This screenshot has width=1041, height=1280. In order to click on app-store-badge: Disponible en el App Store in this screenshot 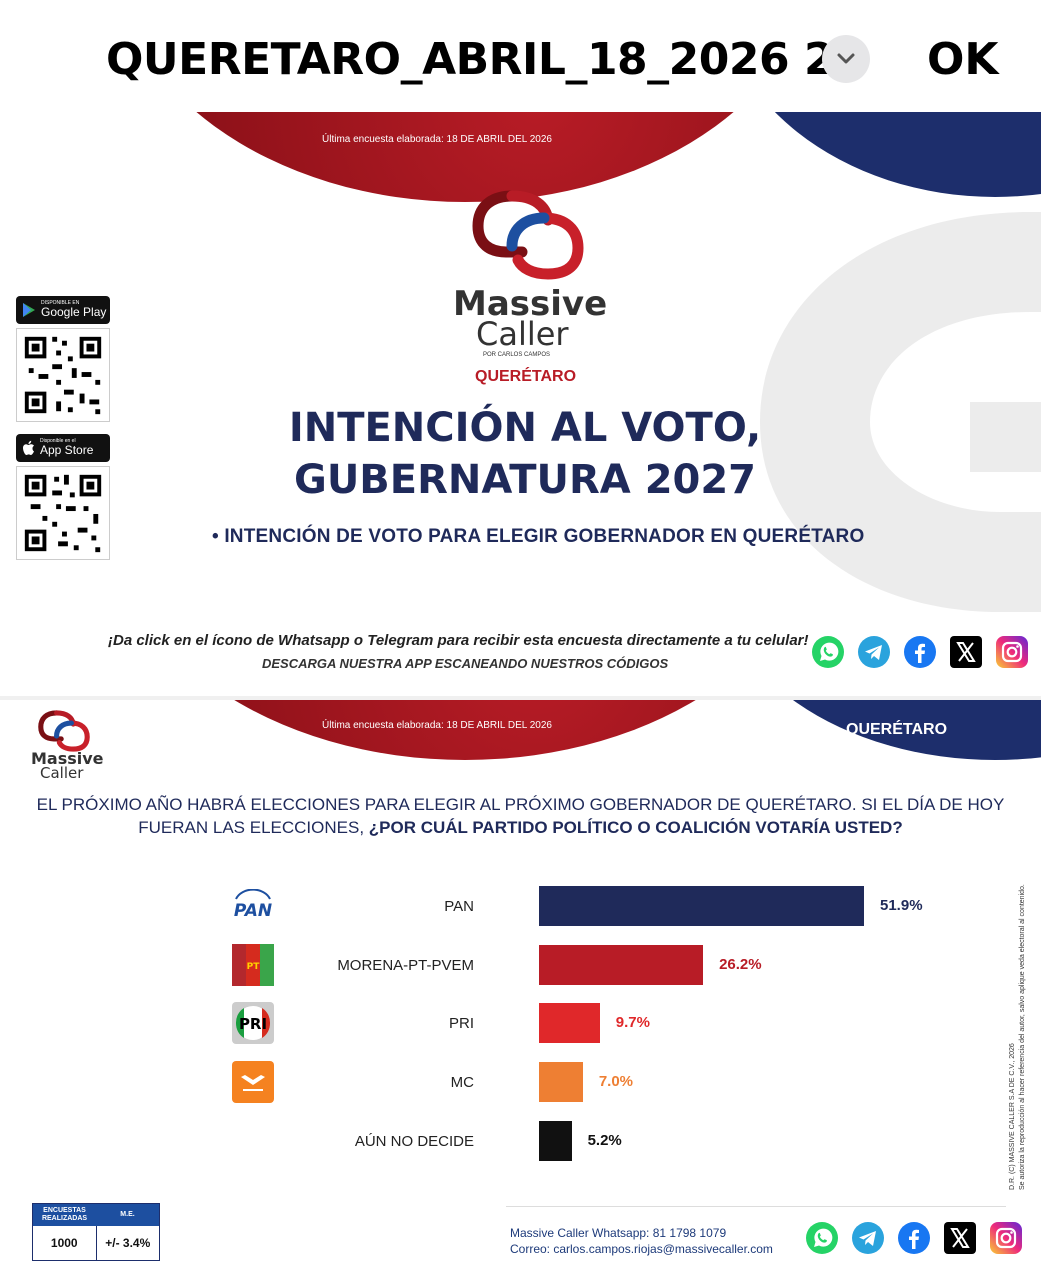, I will do `click(63, 448)`.